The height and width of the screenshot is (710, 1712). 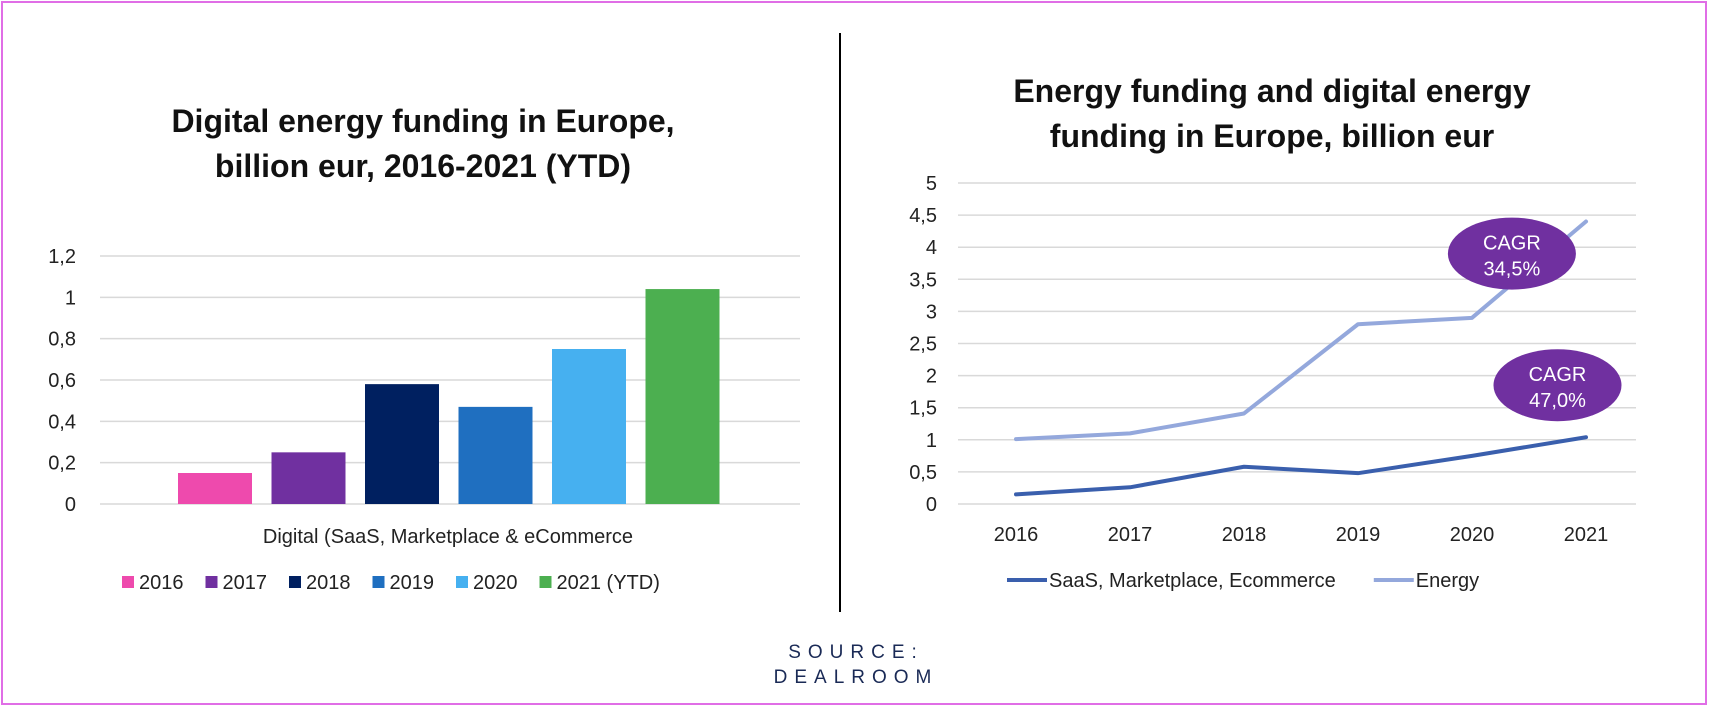 I want to click on source-label: SOURCE:, so click(x=856, y=652).